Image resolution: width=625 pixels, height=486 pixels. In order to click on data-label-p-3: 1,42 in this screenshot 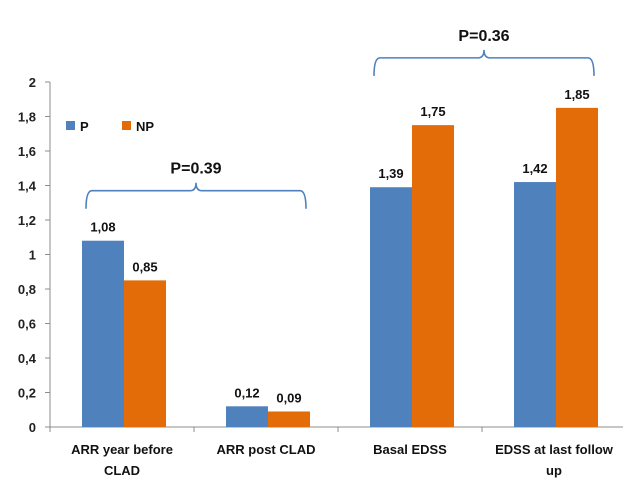, I will do `click(534, 168)`.